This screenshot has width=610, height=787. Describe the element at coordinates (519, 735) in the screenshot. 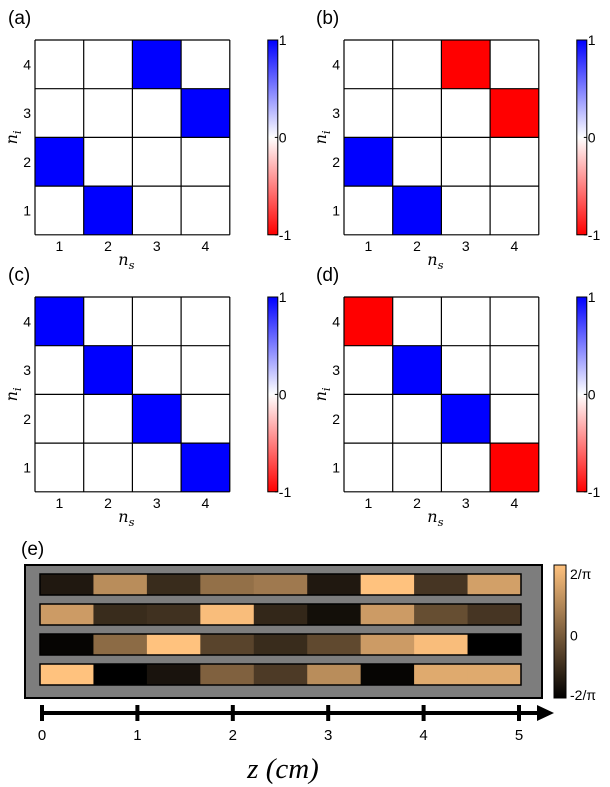

I see `z-axis-tick-label: 5` at that location.